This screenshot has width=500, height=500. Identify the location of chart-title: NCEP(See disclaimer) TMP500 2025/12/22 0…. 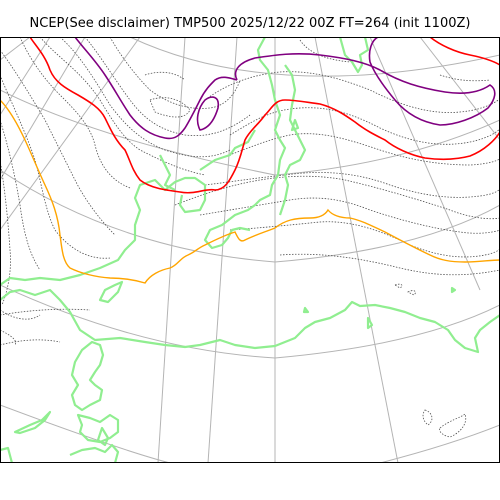
(250, 23).